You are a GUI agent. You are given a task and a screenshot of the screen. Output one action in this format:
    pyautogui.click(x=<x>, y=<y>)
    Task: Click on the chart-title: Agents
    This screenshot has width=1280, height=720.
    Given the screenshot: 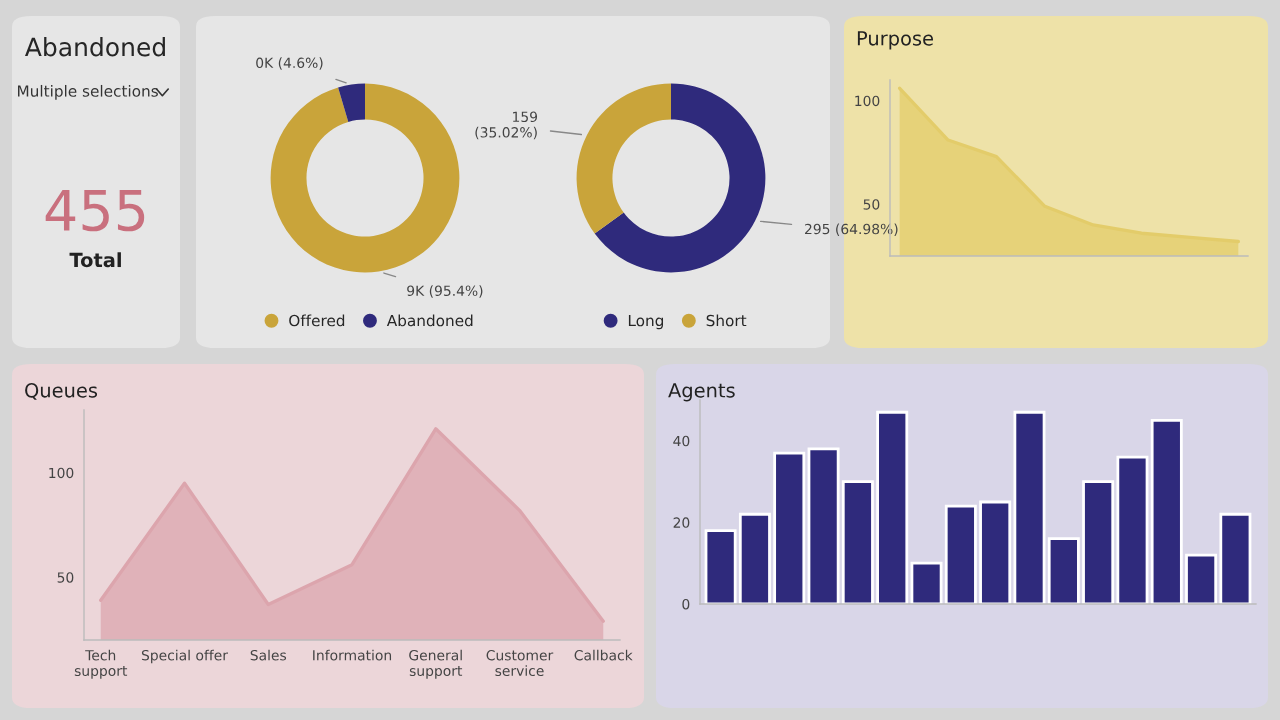 What is the action you would take?
    pyautogui.click(x=701, y=392)
    